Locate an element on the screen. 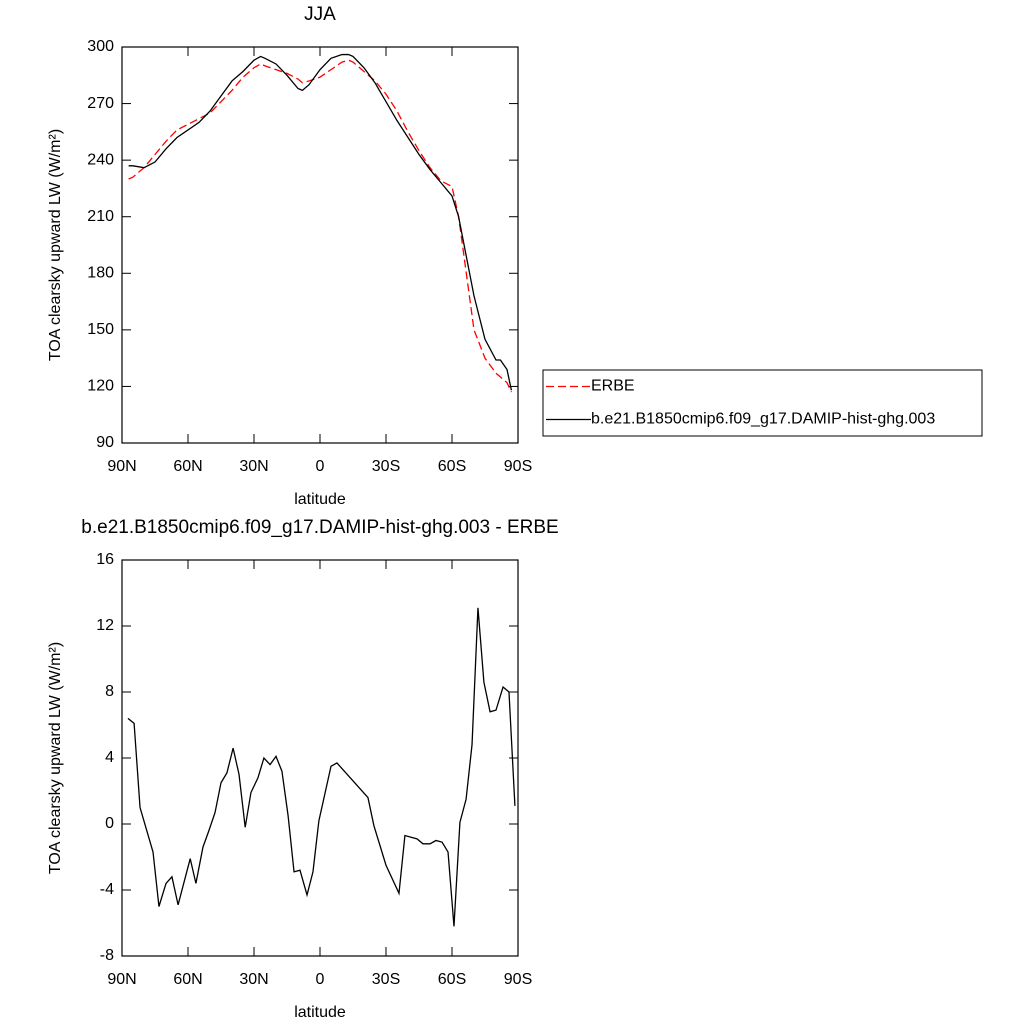 This screenshot has width=1024, height=1024. chart-title: JJA is located at coordinates (320, 14).